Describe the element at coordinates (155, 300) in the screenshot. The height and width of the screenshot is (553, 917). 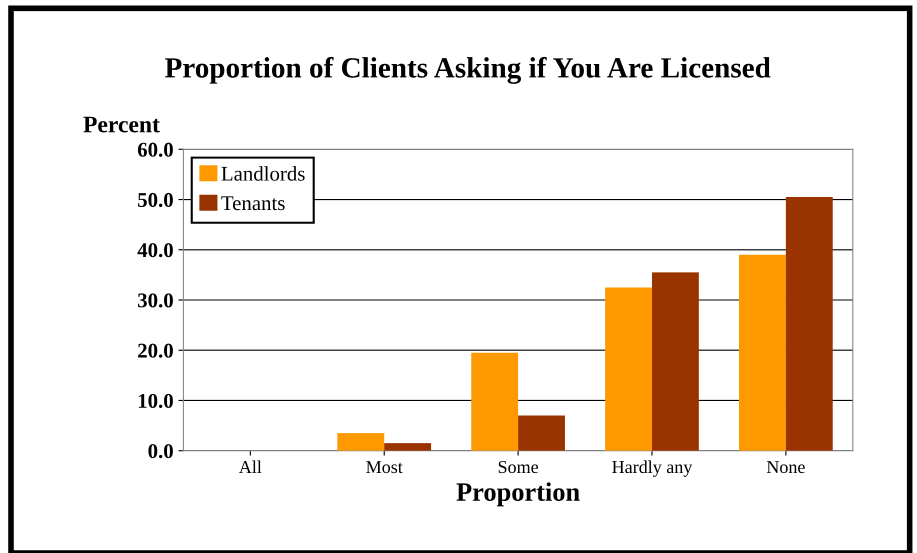
I see `y-tick-label: 30.0` at that location.